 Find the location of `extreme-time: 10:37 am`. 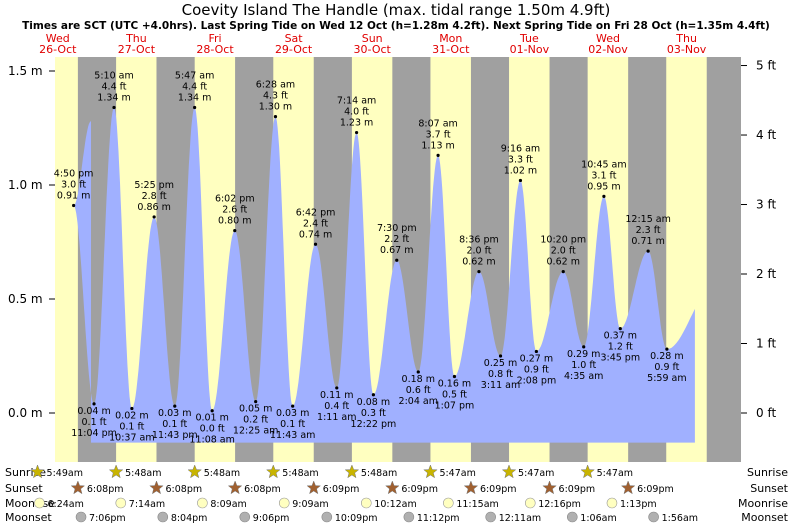

extreme-time: 10:37 am is located at coordinates (131, 437).